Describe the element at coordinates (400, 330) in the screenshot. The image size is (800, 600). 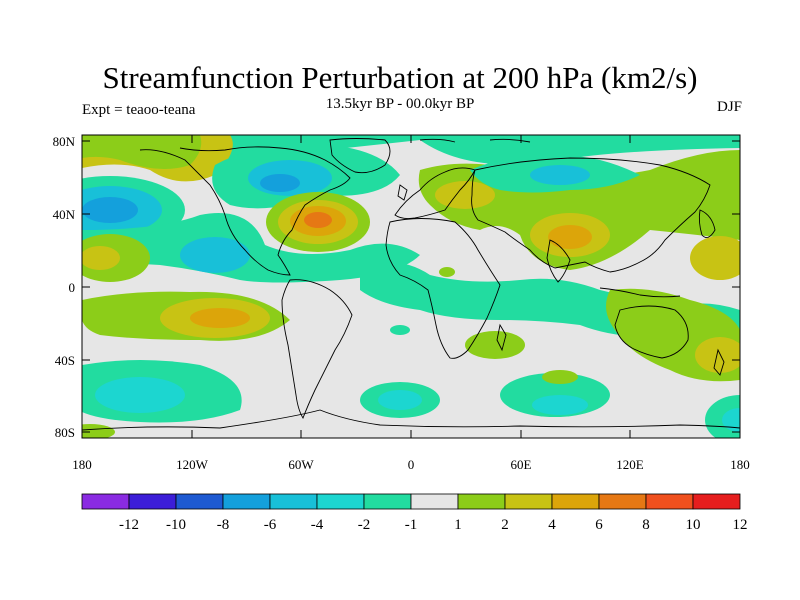
I see `contour-small-negative-atlantic` at that location.